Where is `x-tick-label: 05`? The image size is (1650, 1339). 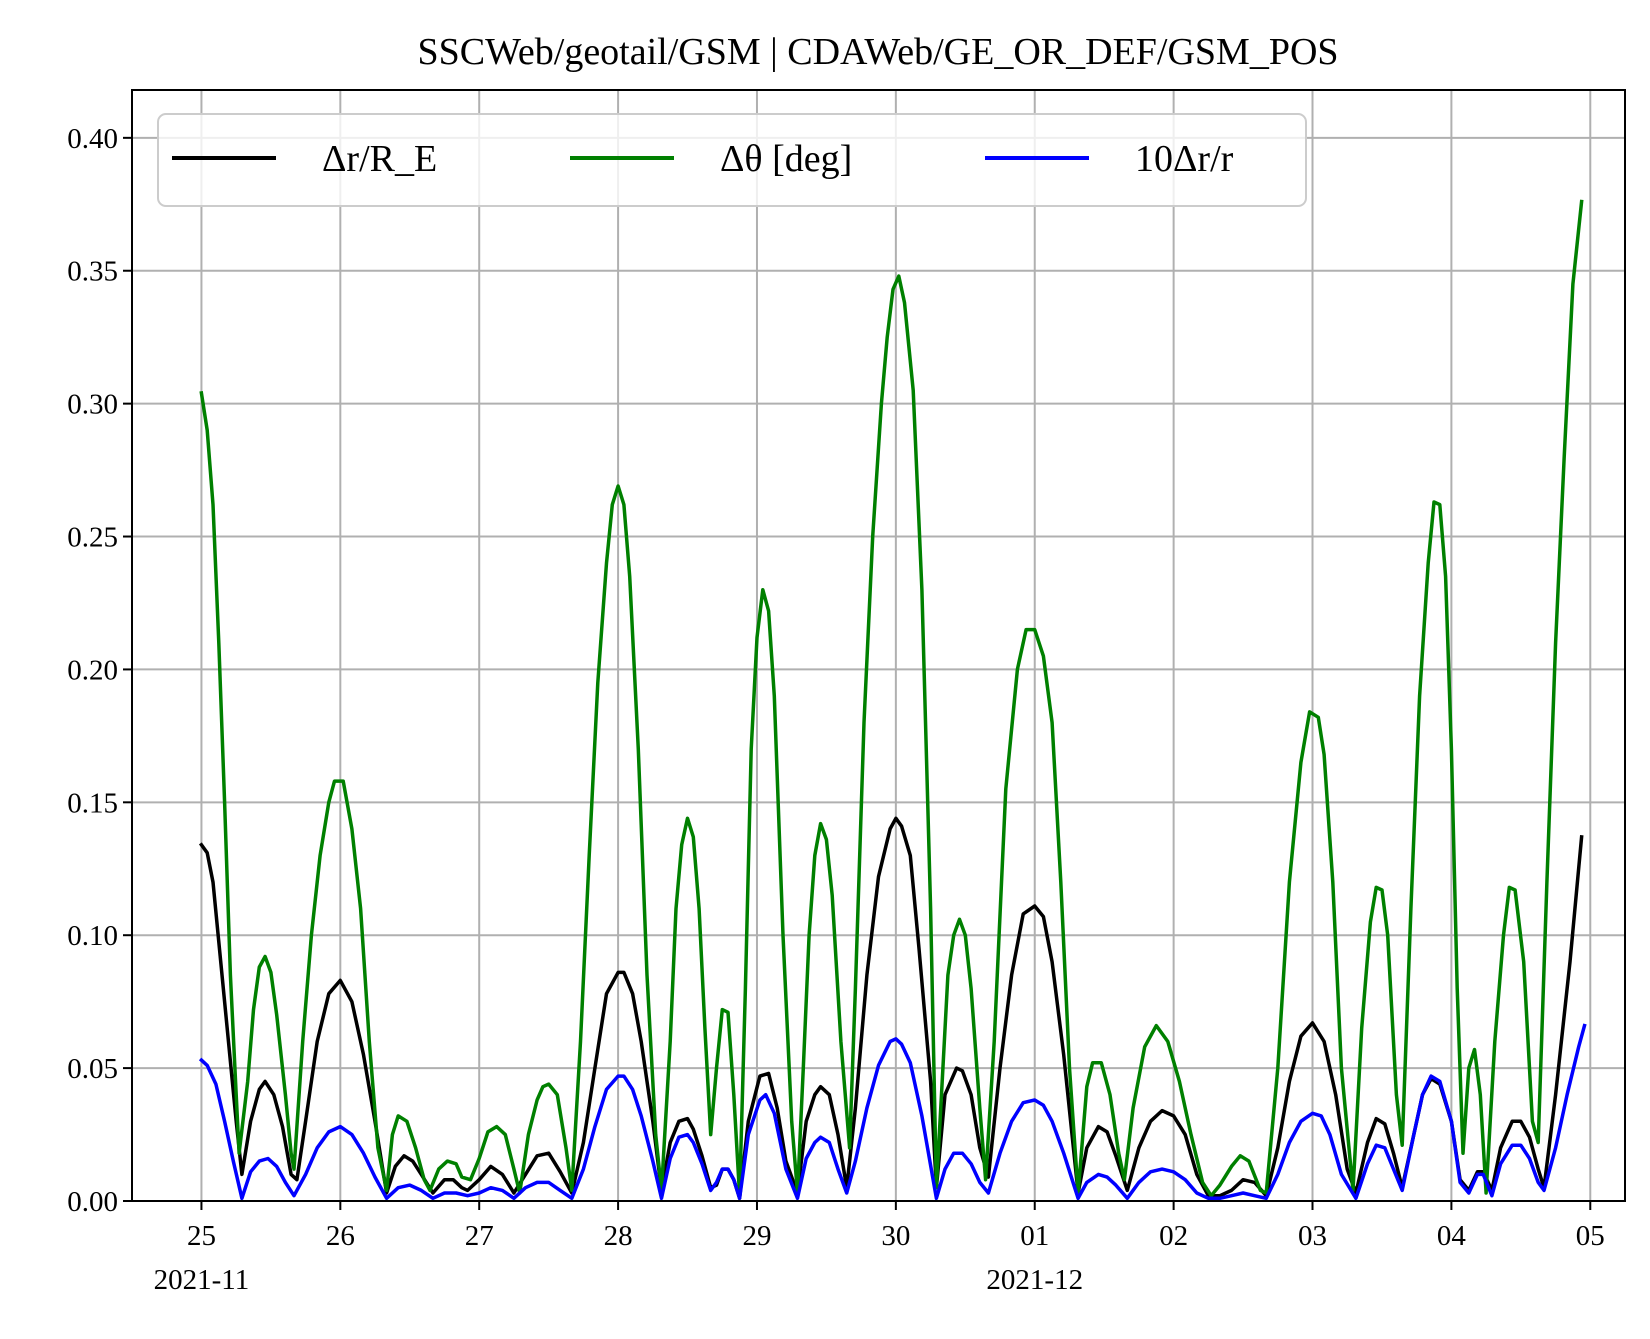 x-tick-label: 05 is located at coordinates (1590, 1236).